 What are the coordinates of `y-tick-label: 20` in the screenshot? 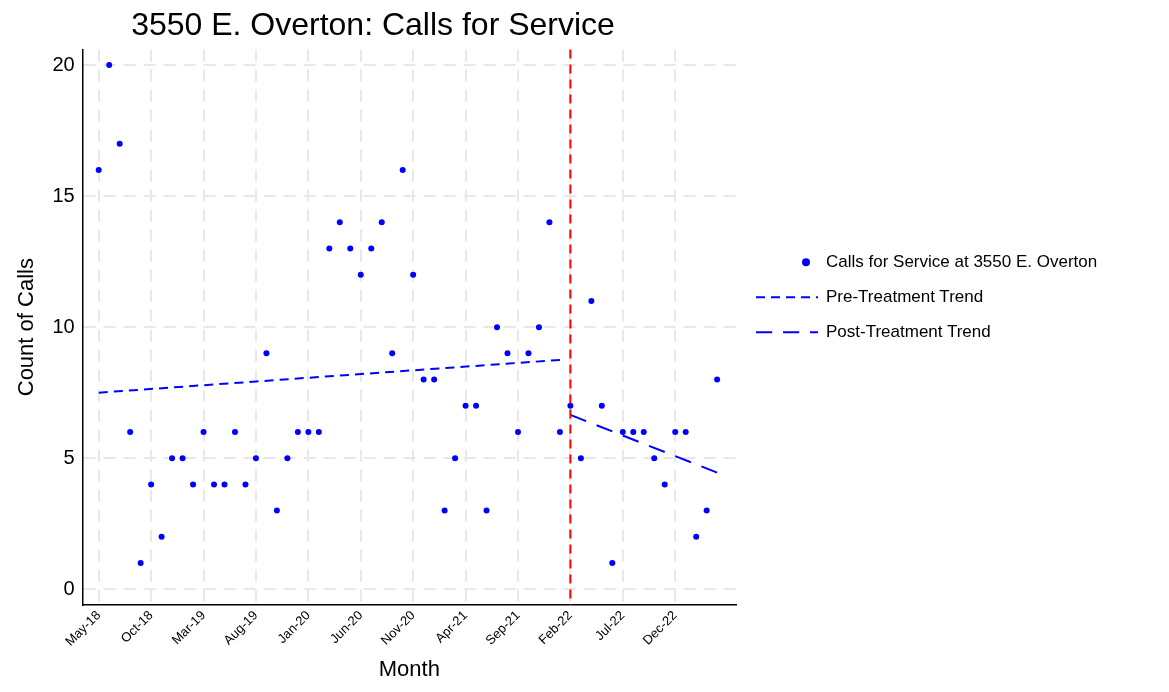 It's located at (63, 63).